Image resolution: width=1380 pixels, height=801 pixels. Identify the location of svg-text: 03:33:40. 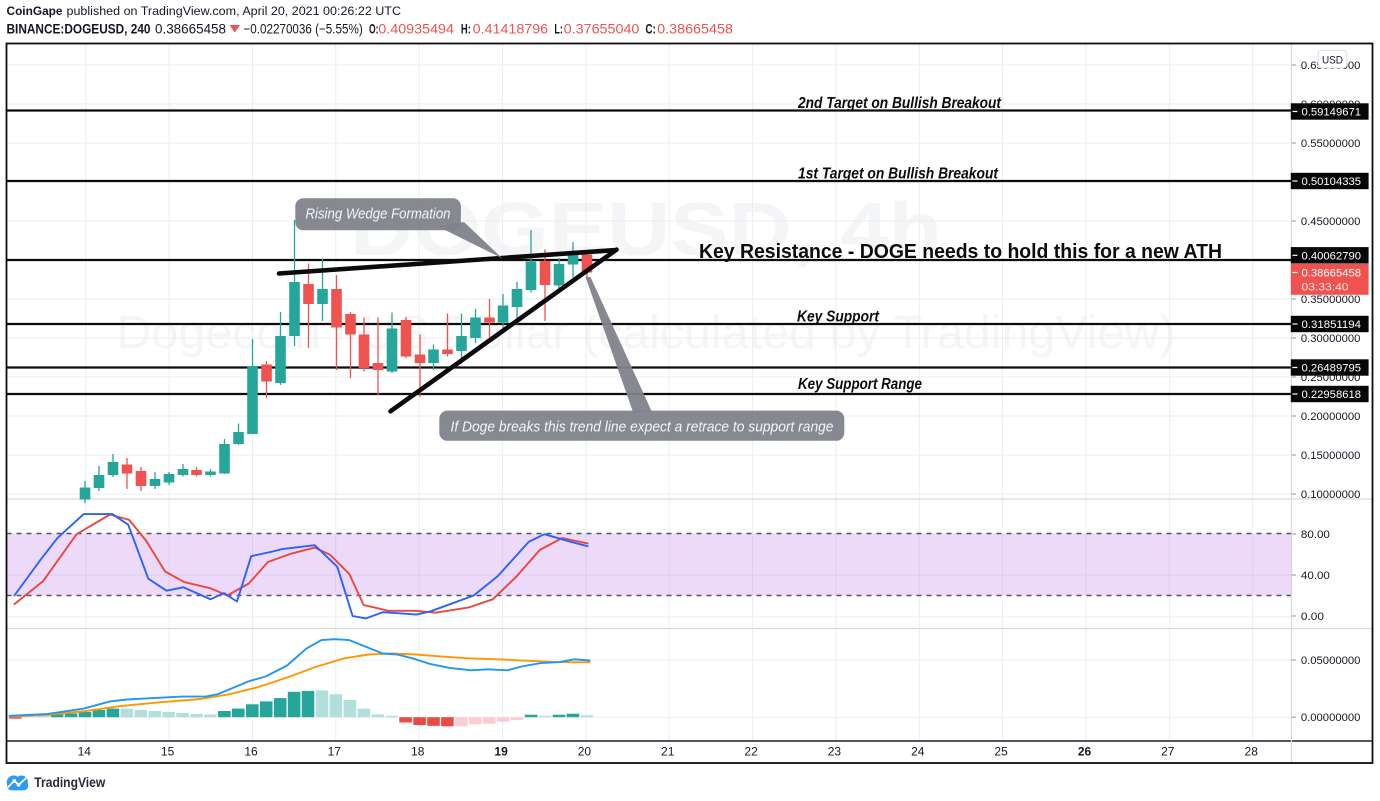
(1325, 288).